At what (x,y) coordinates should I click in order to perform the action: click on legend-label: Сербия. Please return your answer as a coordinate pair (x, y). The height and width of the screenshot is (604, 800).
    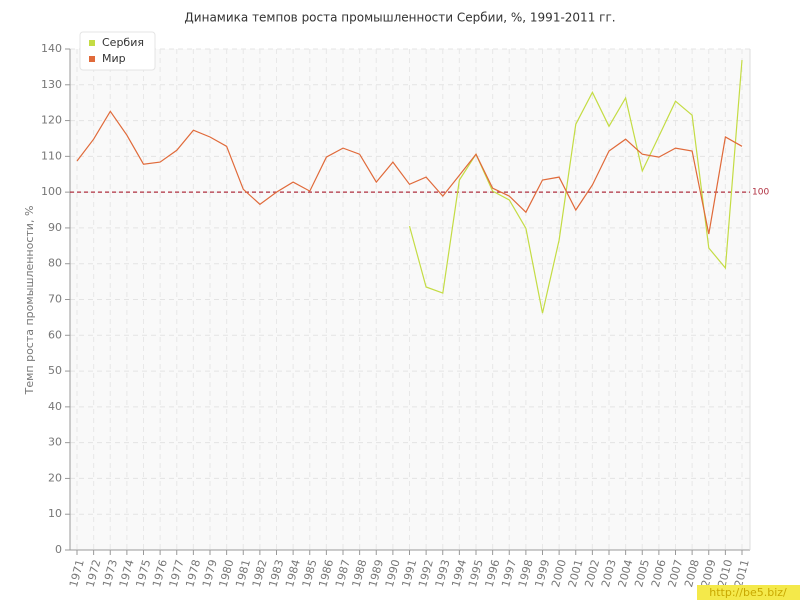
    Looking at the image, I should click on (123, 42).